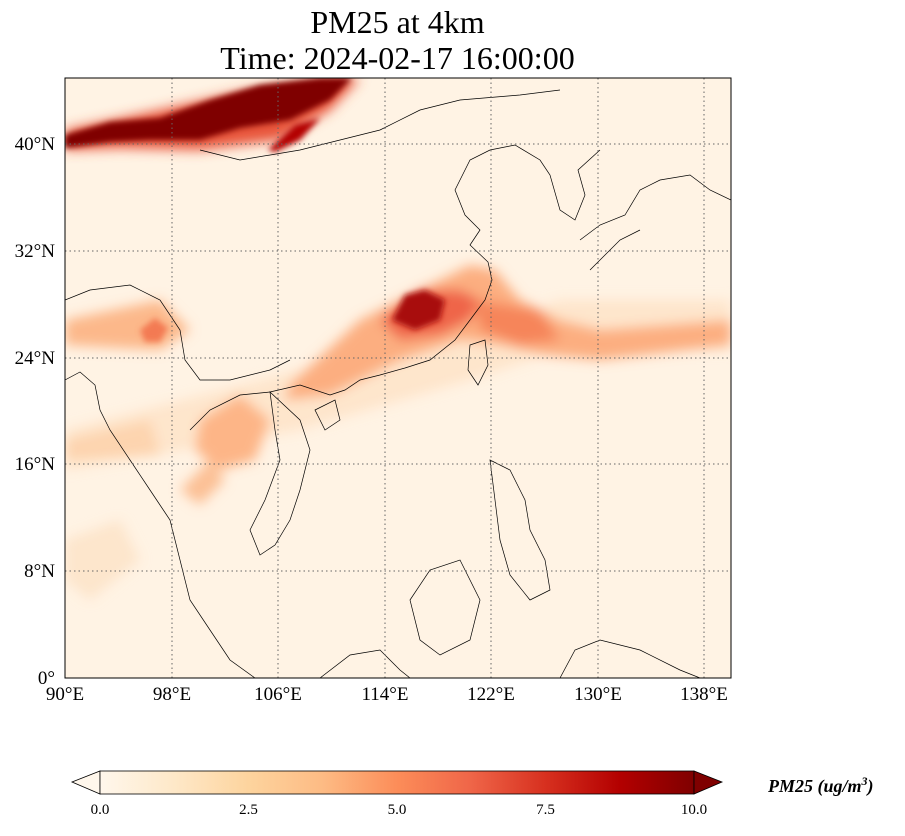 This screenshot has height=836, width=905. Describe the element at coordinates (704, 694) in the screenshot. I see `lon-tick-138: 138°E` at that location.